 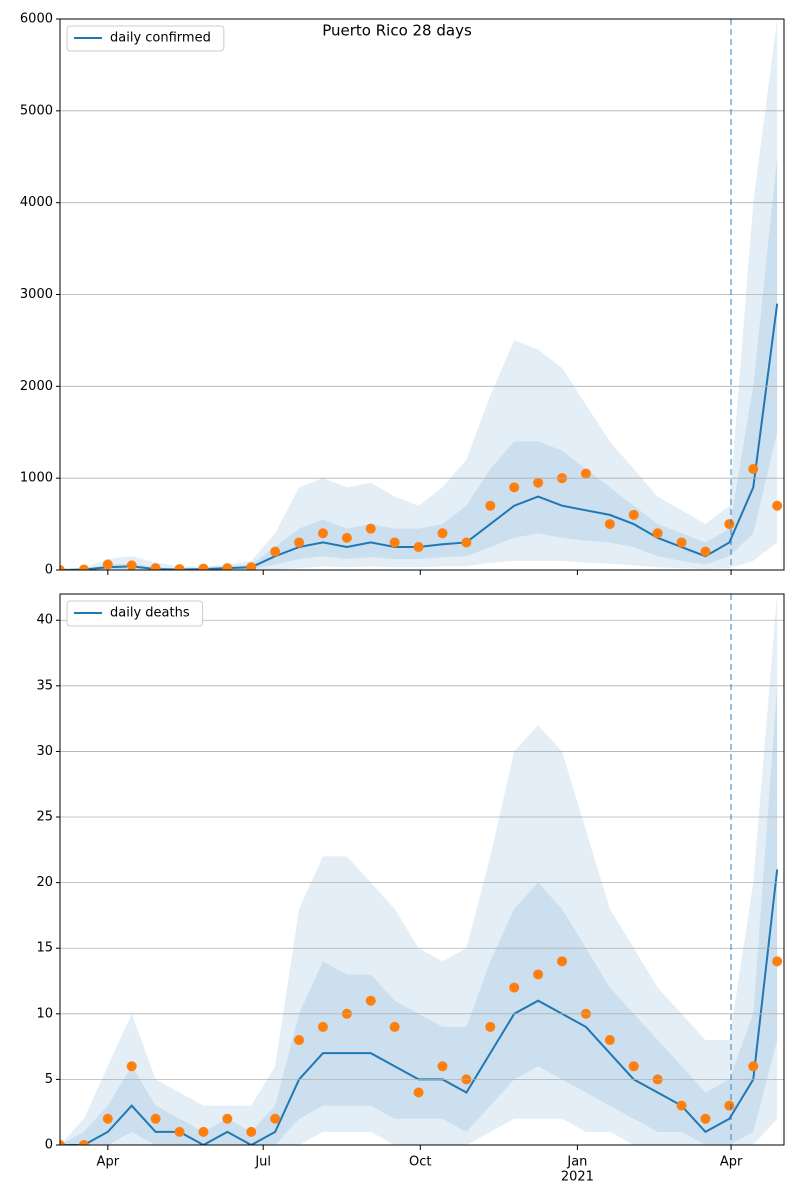 I want to click on legend-label: daily deaths, so click(x=150, y=613).